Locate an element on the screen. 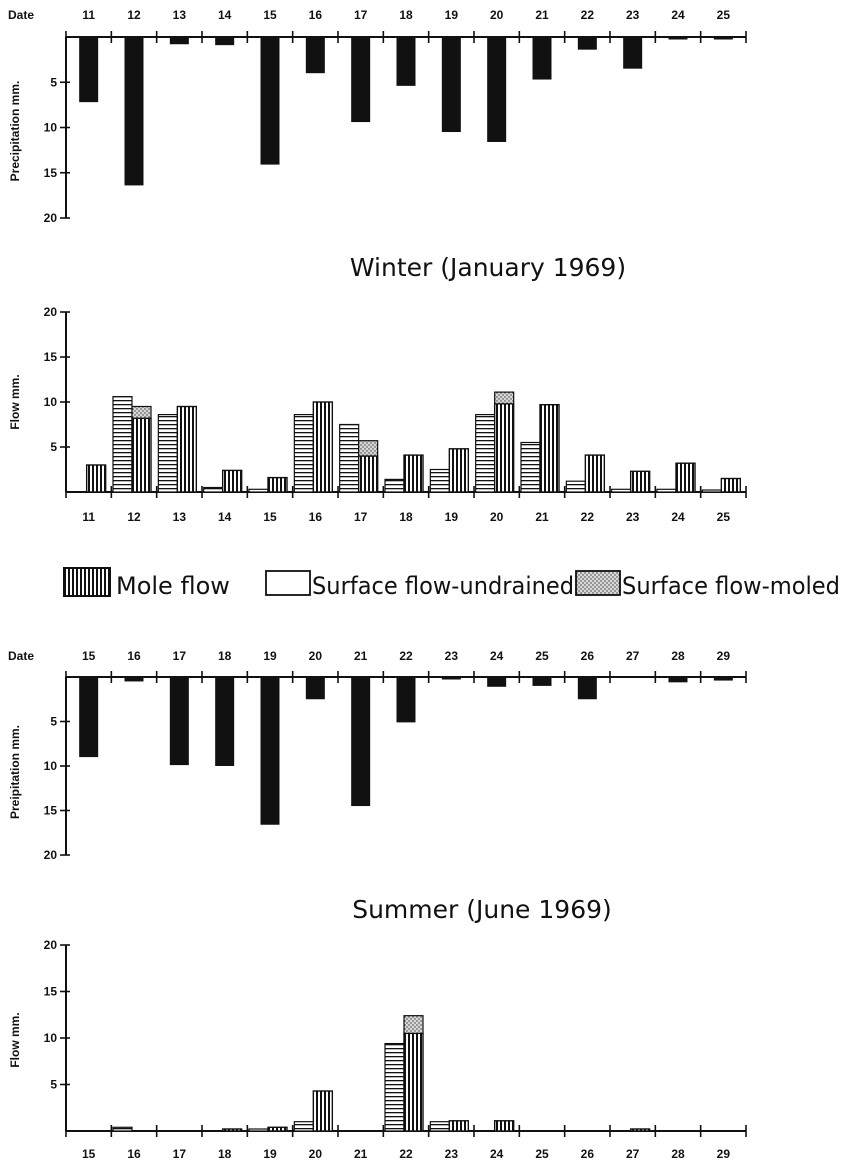 This screenshot has height=1168, width=846. date-tick-label: 17 is located at coordinates (180, 1154).